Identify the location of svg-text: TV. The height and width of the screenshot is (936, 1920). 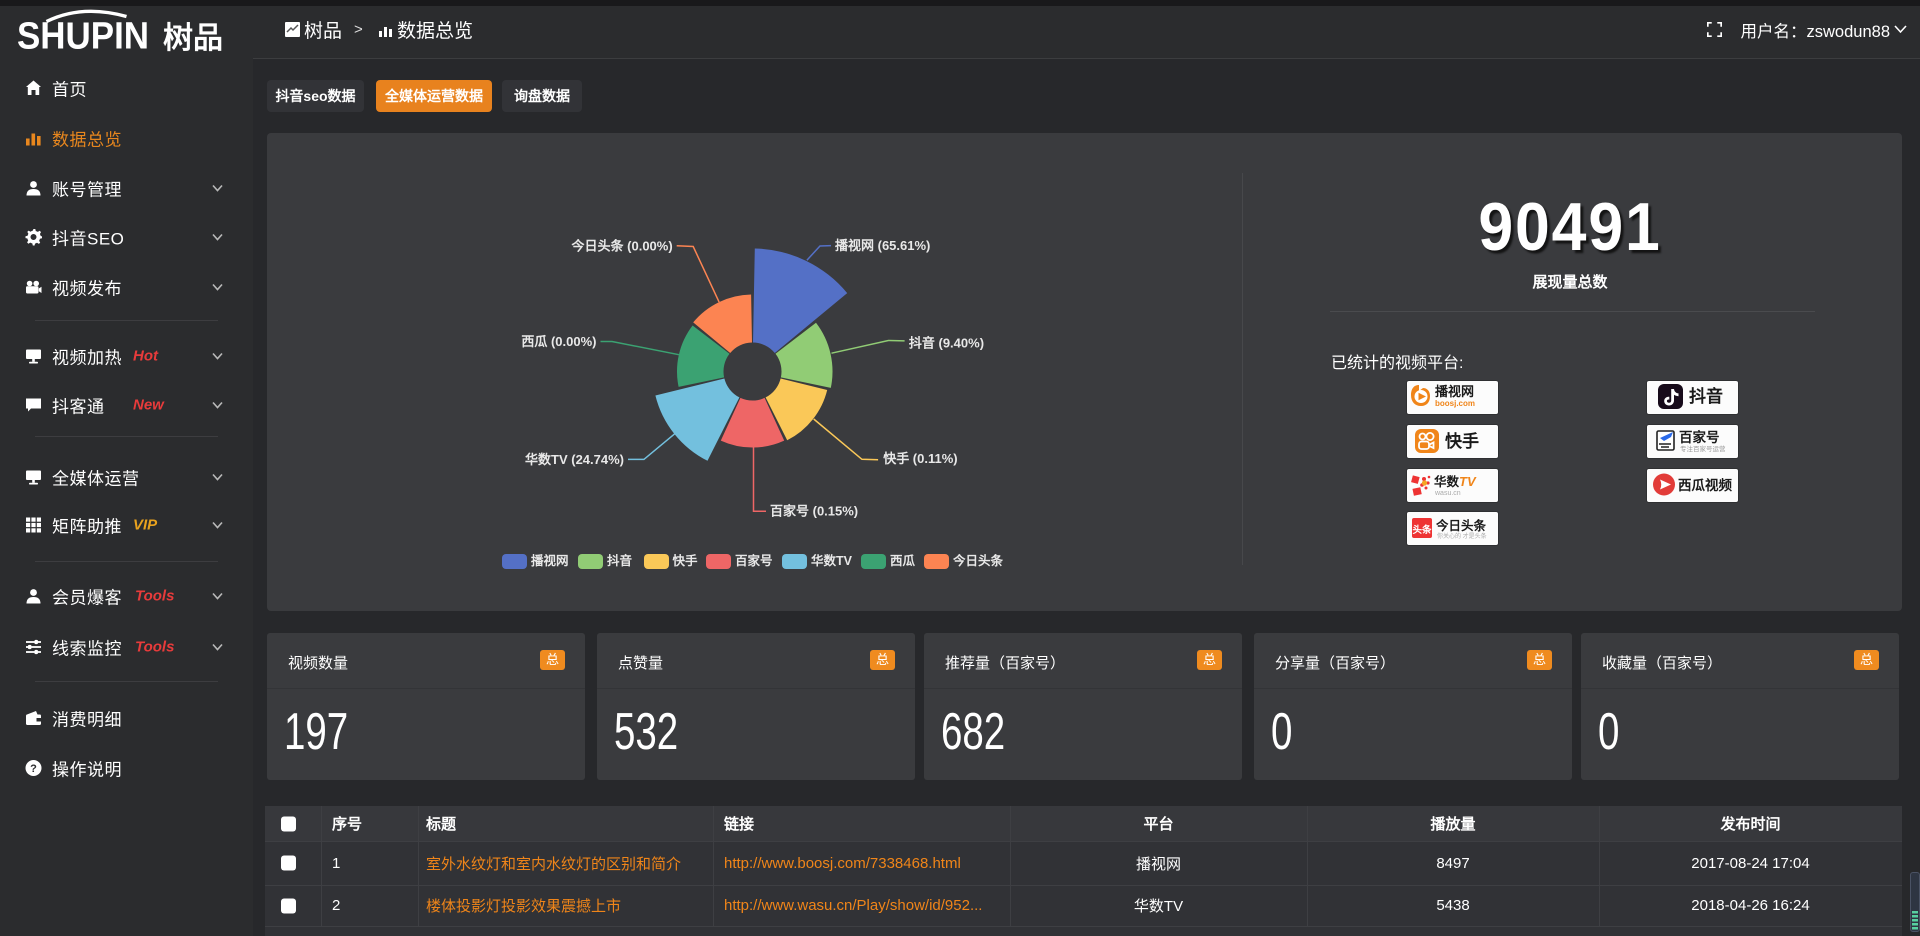
(1468, 481).